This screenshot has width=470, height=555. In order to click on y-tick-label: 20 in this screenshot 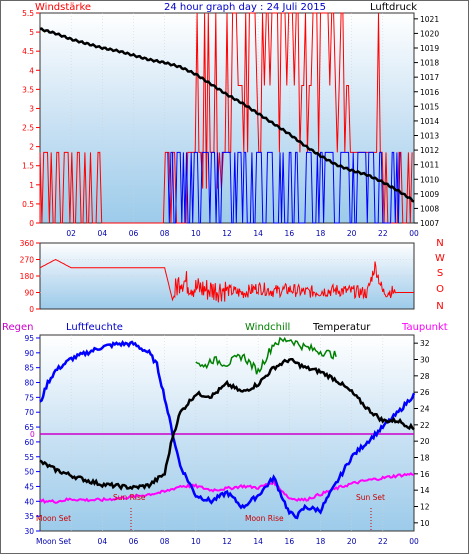, I will do `click(425, 441)`.